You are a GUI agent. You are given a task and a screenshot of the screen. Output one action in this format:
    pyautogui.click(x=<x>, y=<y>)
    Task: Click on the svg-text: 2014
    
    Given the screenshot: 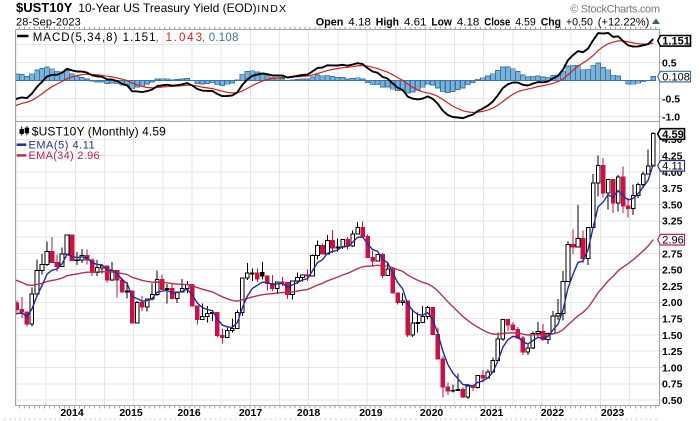 What is the action you would take?
    pyautogui.click(x=72, y=413)
    